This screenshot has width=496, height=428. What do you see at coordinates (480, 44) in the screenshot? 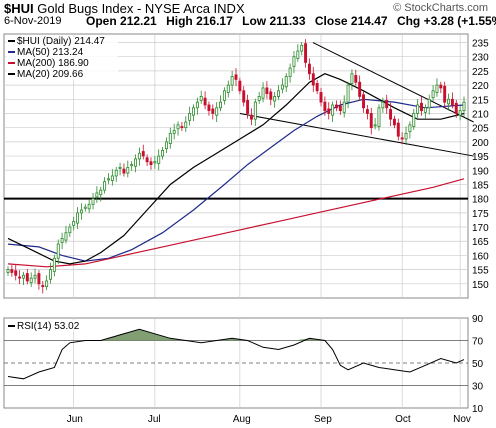
I see `price-y-tick-label: 235` at bounding box center [480, 44].